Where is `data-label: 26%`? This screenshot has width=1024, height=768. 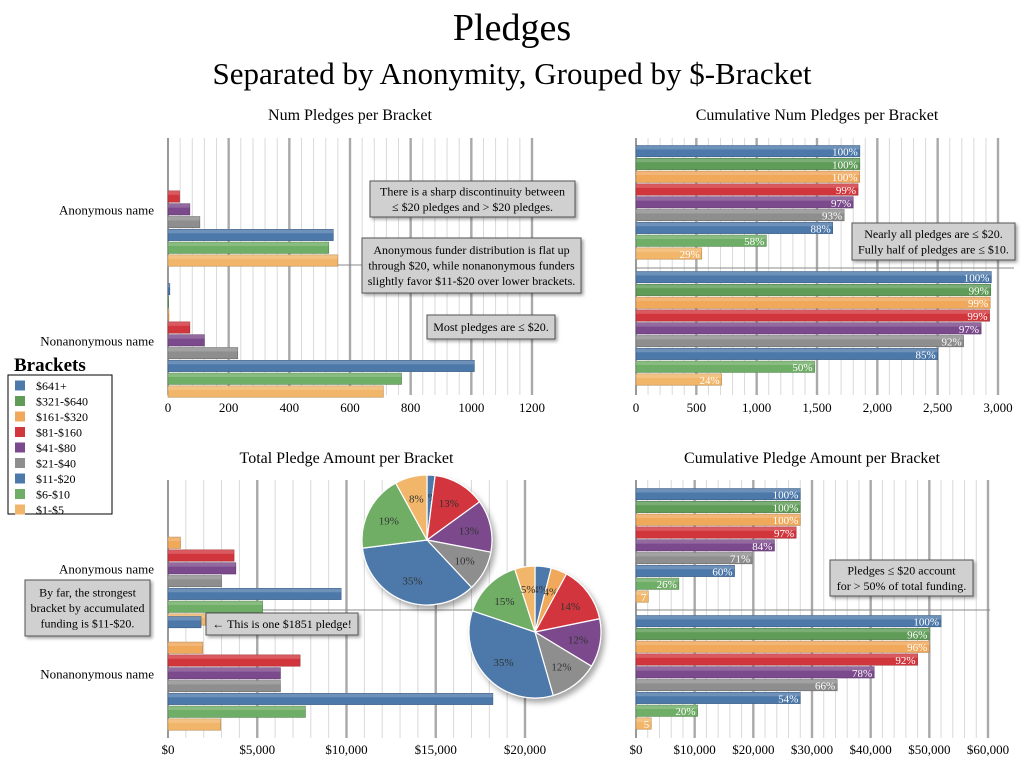 data-label: 26% is located at coordinates (667, 585).